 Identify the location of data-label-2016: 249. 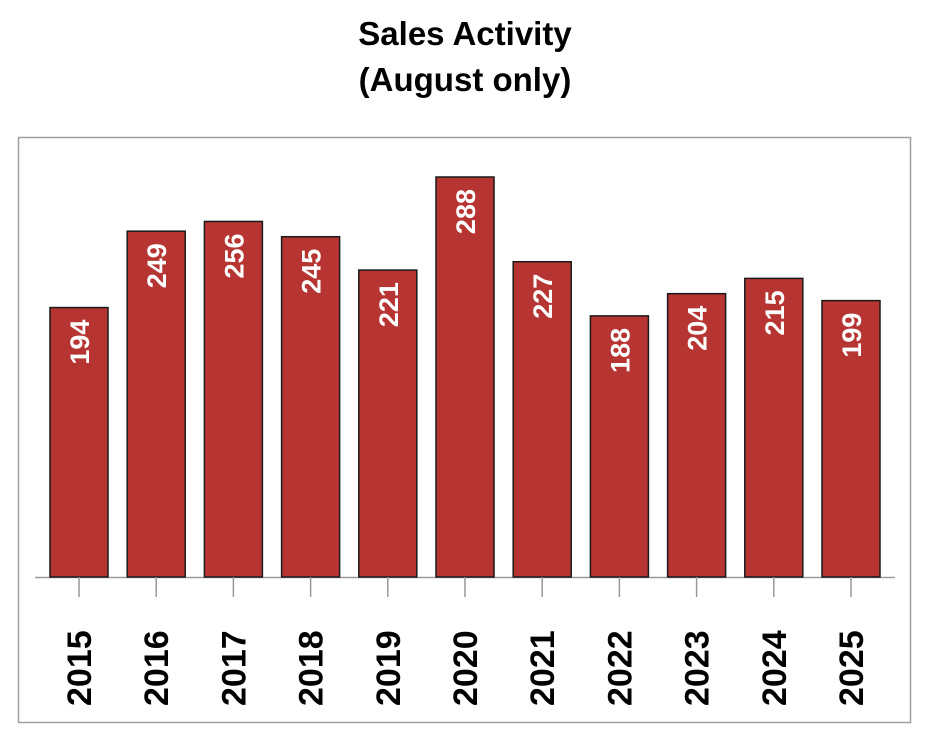
(157, 265).